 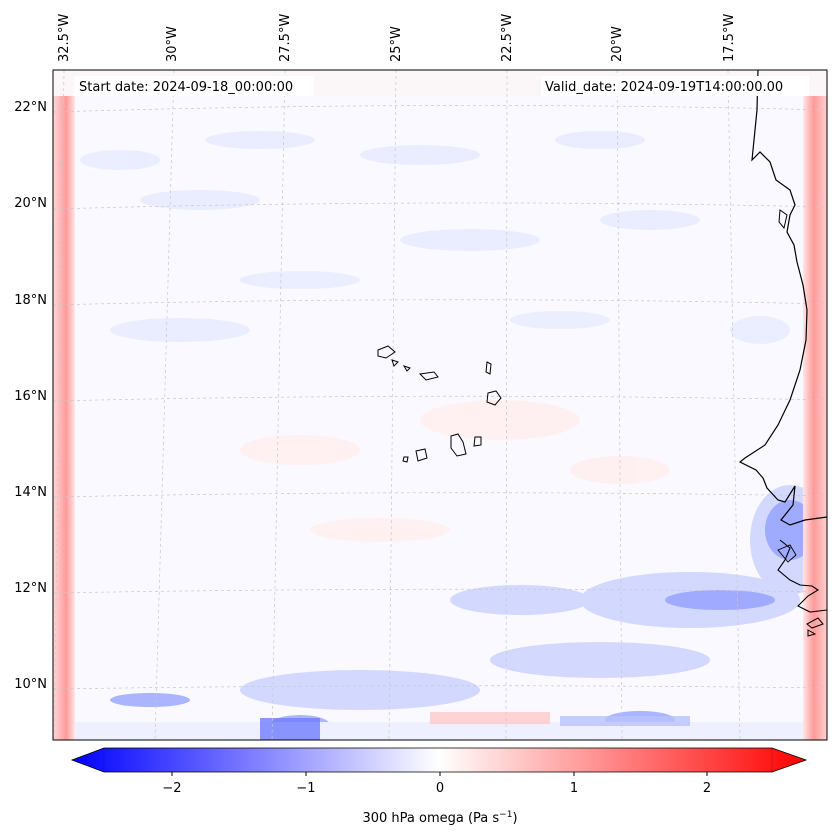 I want to click on colorbar-tick: 0, so click(x=440, y=788).